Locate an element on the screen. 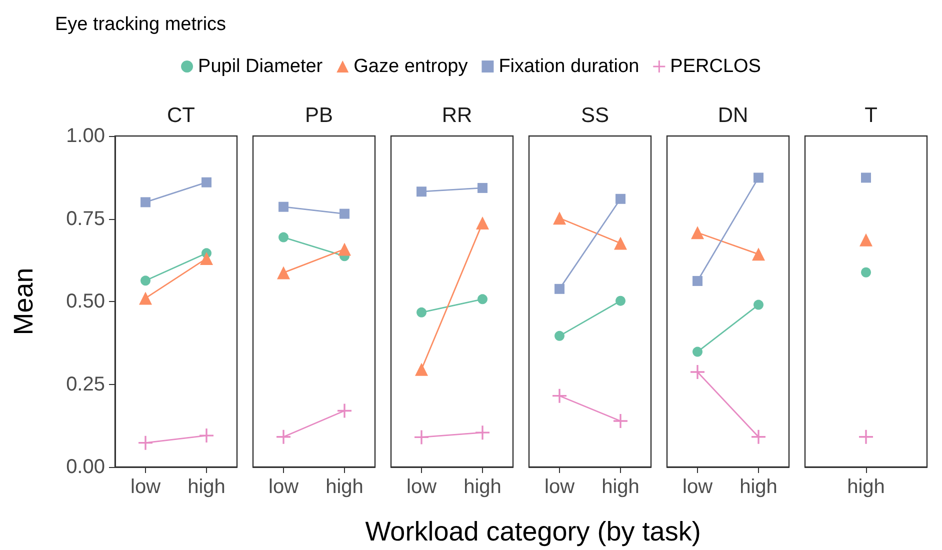 The image size is (942, 550). y-tick-label: 1.00 is located at coordinates (85, 136).